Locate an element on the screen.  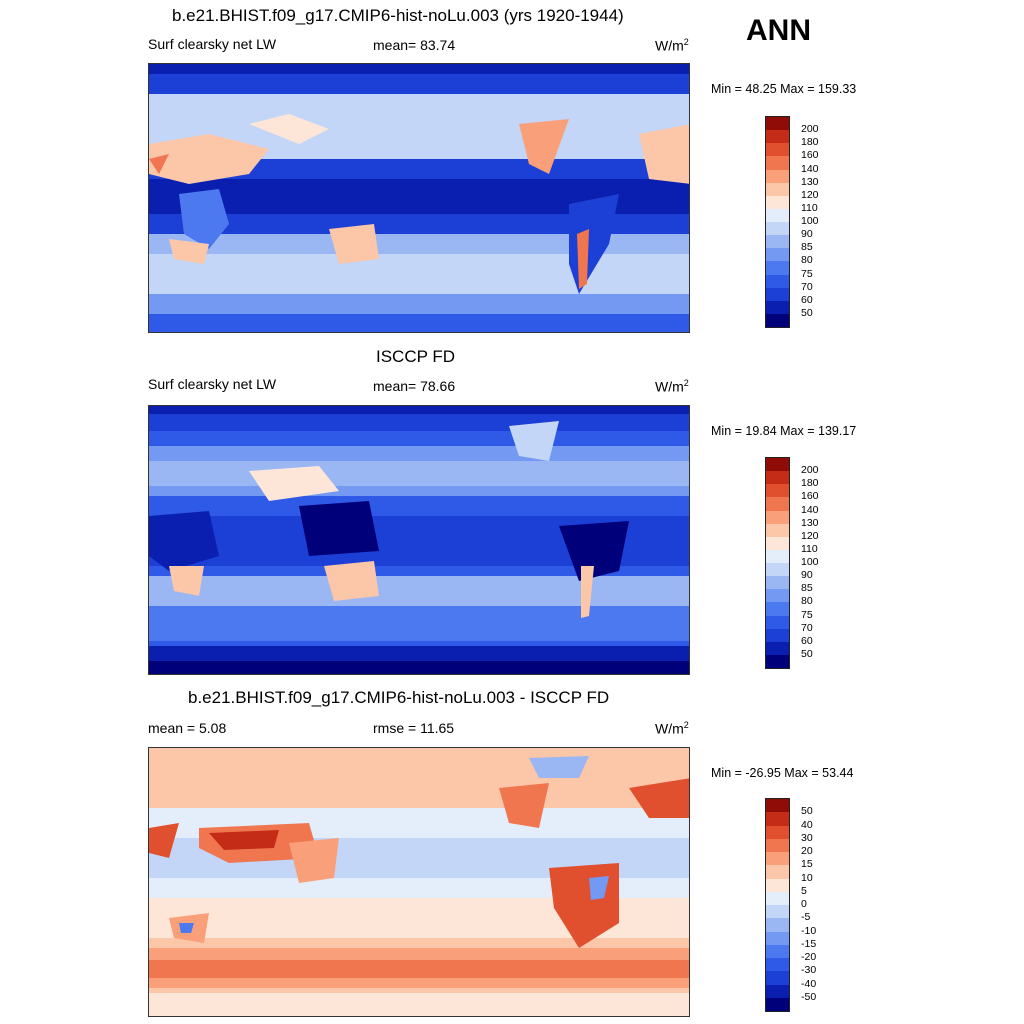
panel-2-left-label: Surf clearsky net LW is located at coordinates (212, 384).